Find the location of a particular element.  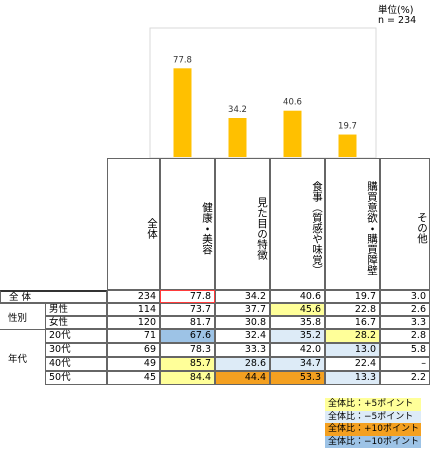

table-cell: 44.4 is located at coordinates (242, 378).